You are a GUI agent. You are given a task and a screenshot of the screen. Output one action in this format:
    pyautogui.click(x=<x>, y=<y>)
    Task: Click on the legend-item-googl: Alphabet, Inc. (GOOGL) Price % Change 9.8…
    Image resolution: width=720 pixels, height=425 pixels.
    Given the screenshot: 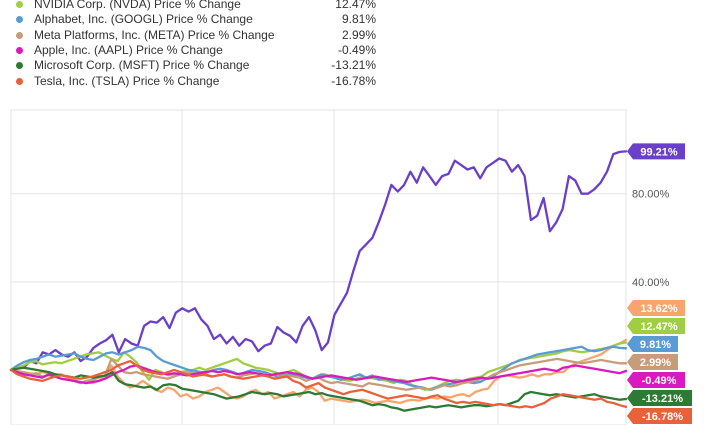 What is the action you would take?
    pyautogui.click(x=195, y=19)
    